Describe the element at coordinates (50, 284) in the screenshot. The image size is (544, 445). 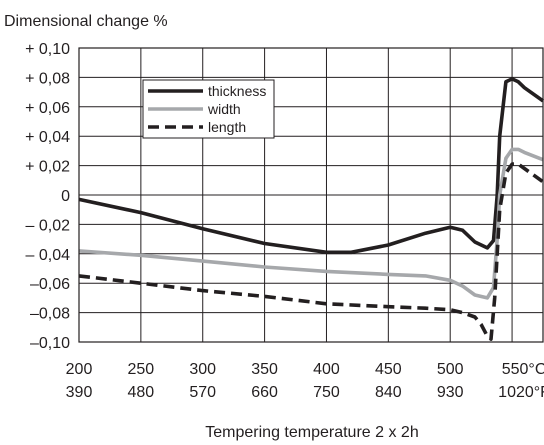
I see `y-tick-label: –0,06` at that location.